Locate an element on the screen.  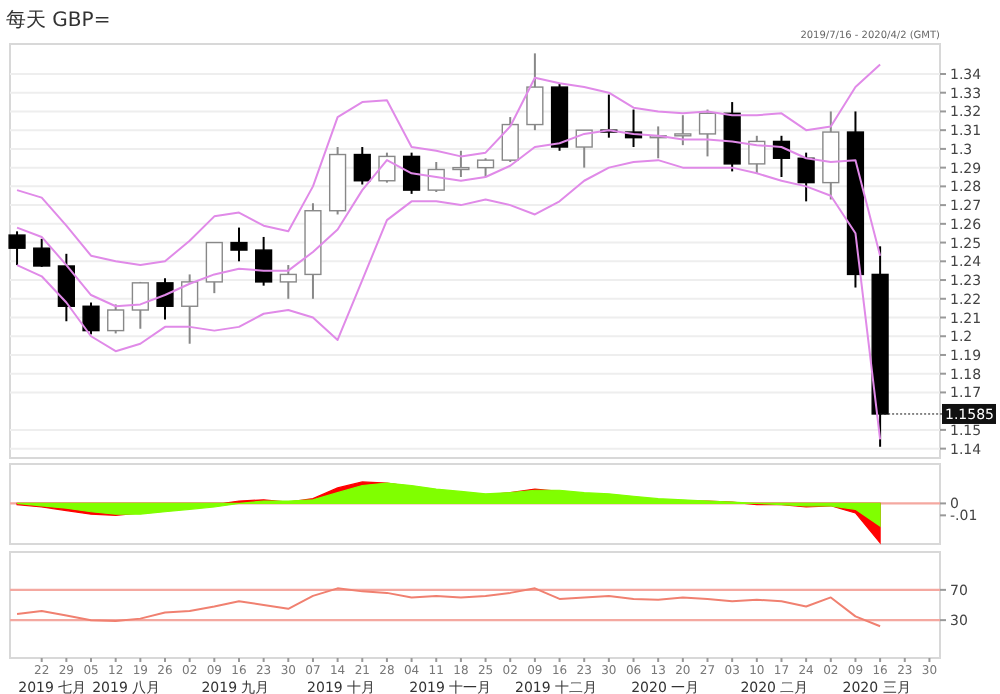
line-series is located at coordinates (449, 607).